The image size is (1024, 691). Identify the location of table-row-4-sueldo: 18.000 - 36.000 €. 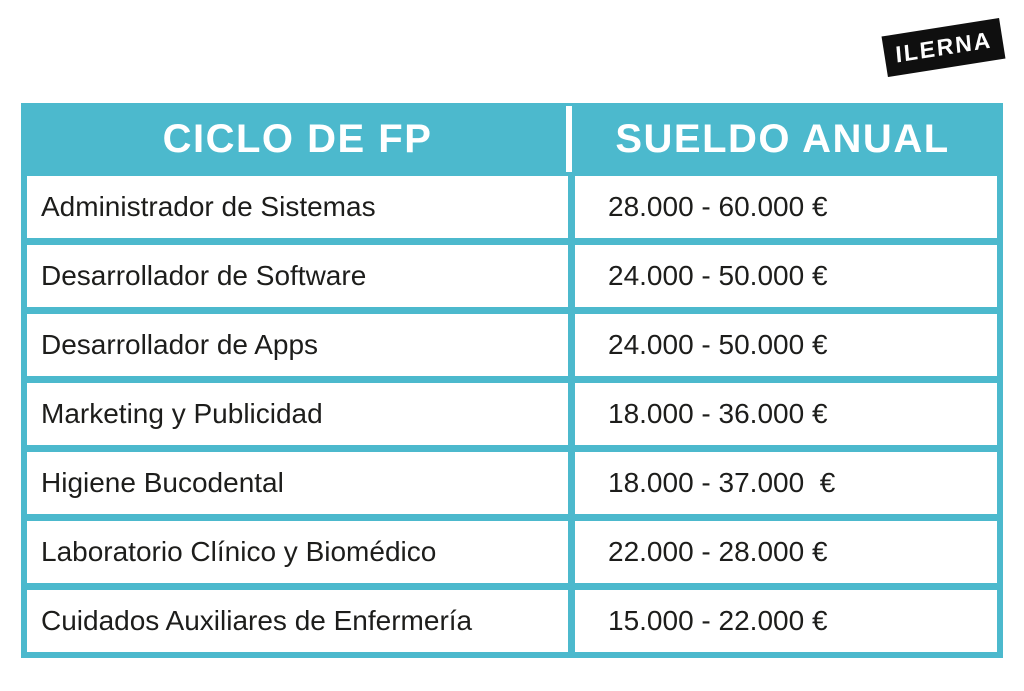
(786, 414).